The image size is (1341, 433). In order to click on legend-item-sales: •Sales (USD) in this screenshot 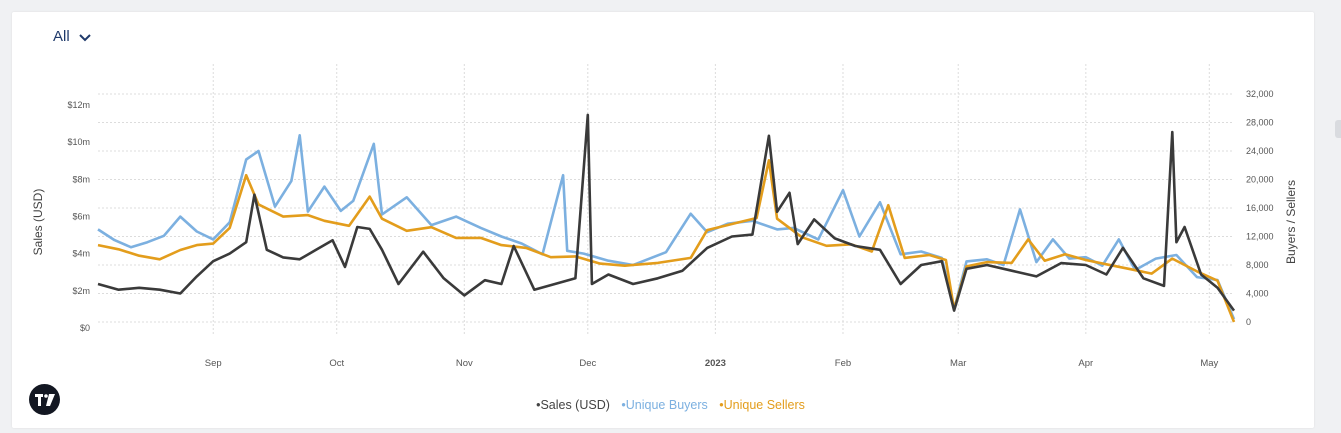, I will do `click(573, 405)`.